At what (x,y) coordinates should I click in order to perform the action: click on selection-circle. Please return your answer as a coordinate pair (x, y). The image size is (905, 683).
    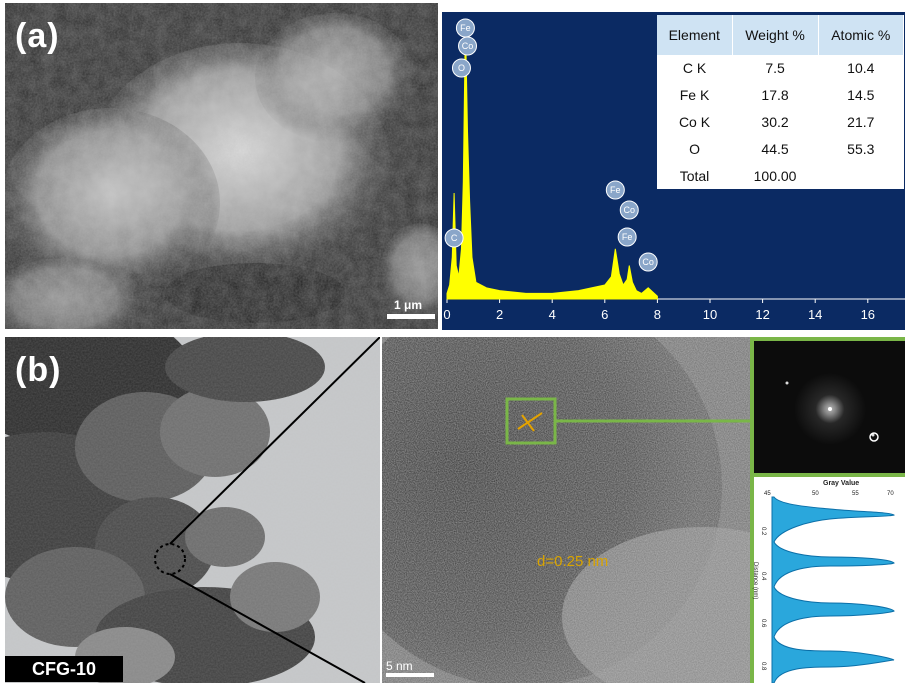
    Looking at the image, I should click on (170, 559).